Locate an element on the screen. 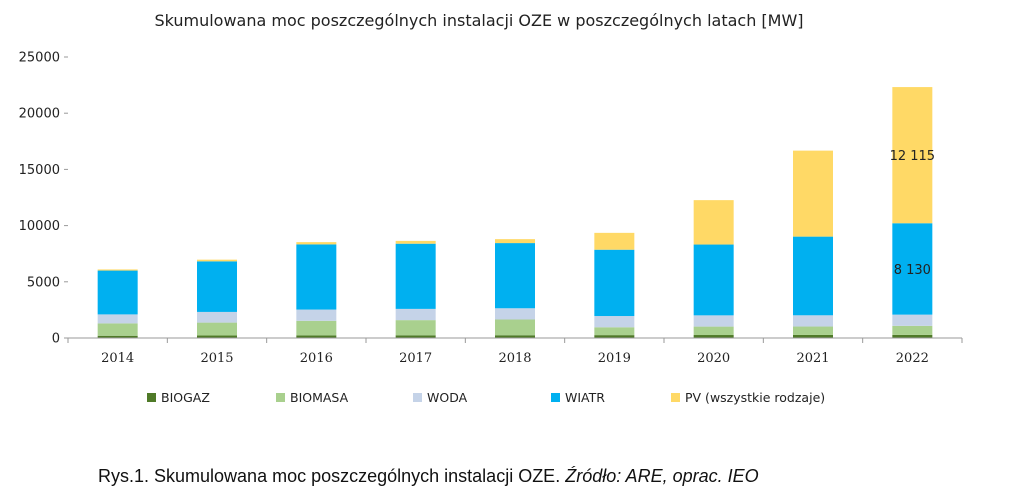  bar-biomasa-2022 is located at coordinates (912, 330).